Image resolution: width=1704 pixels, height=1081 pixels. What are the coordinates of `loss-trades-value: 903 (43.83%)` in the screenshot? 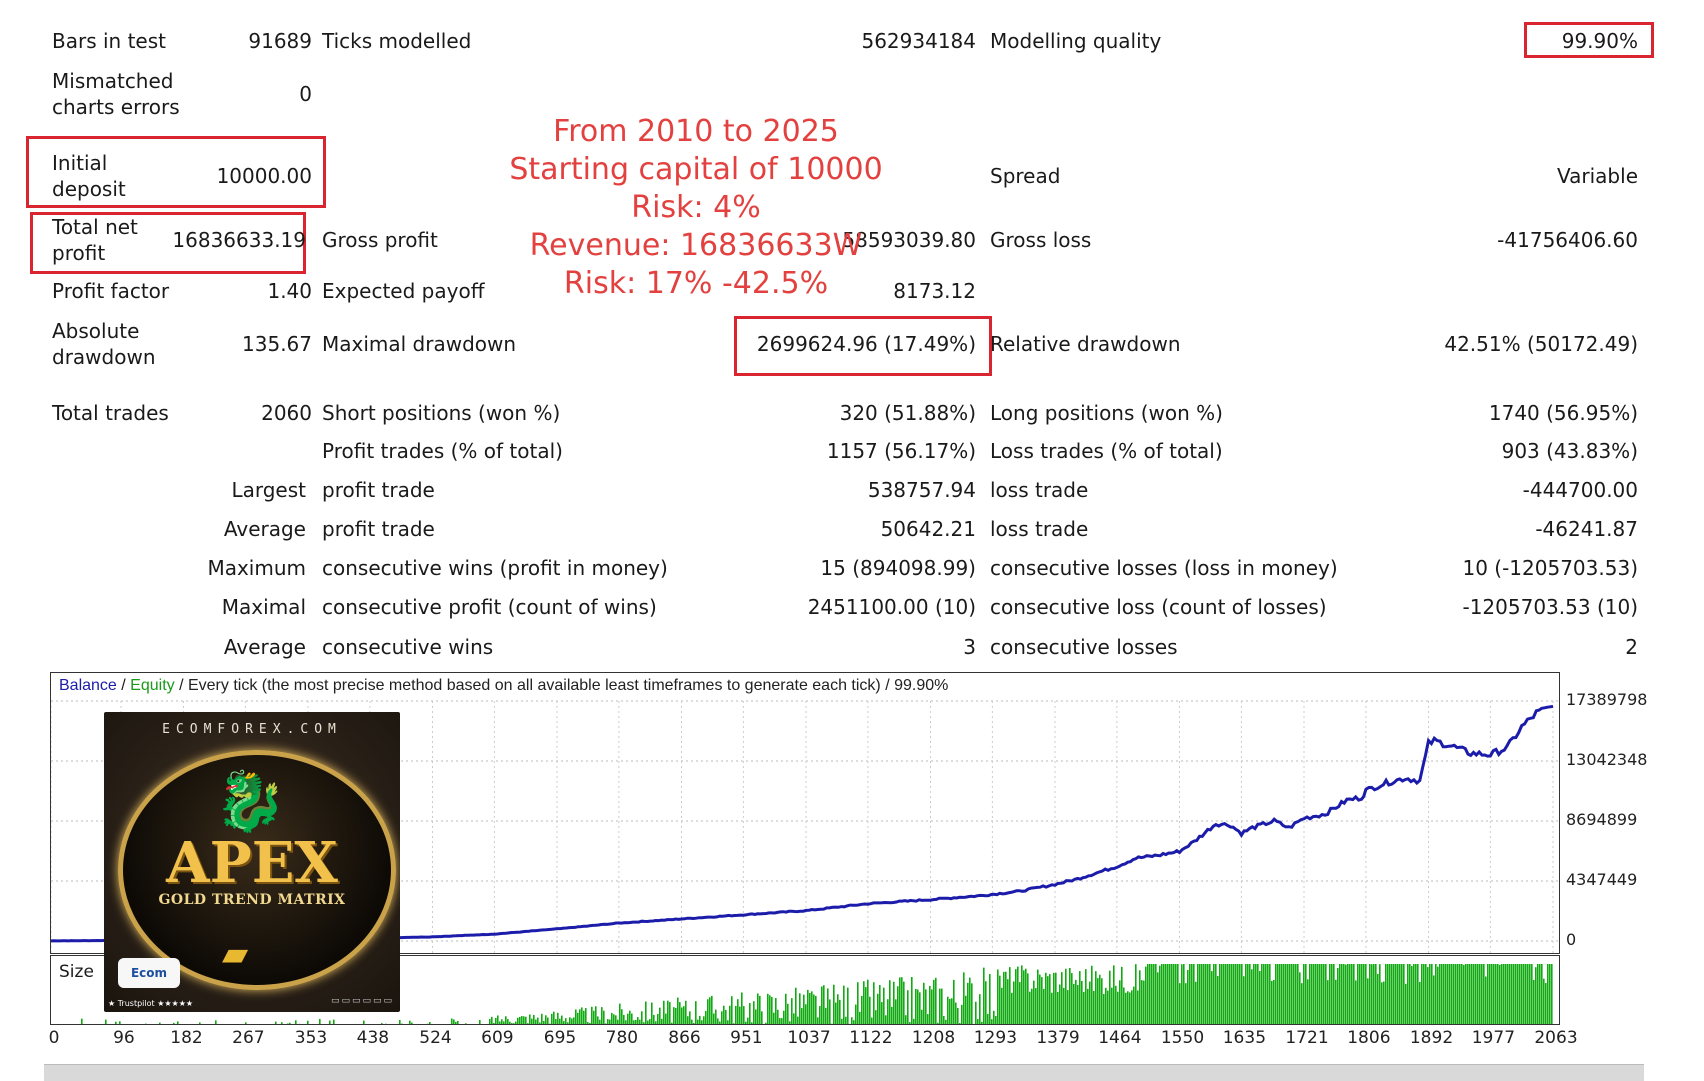 It's located at (1529, 451).